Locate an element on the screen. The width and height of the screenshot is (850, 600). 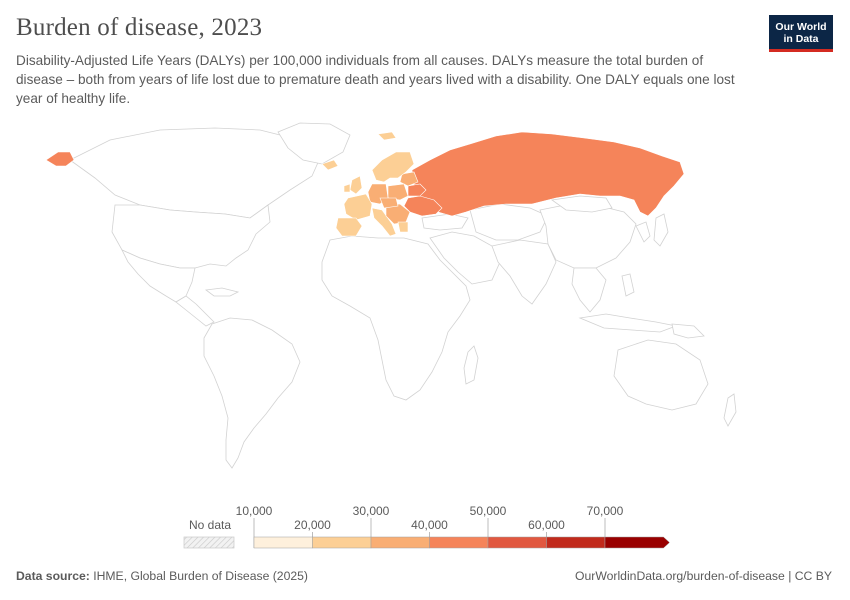
map-greenland is located at coordinates (314, 143).